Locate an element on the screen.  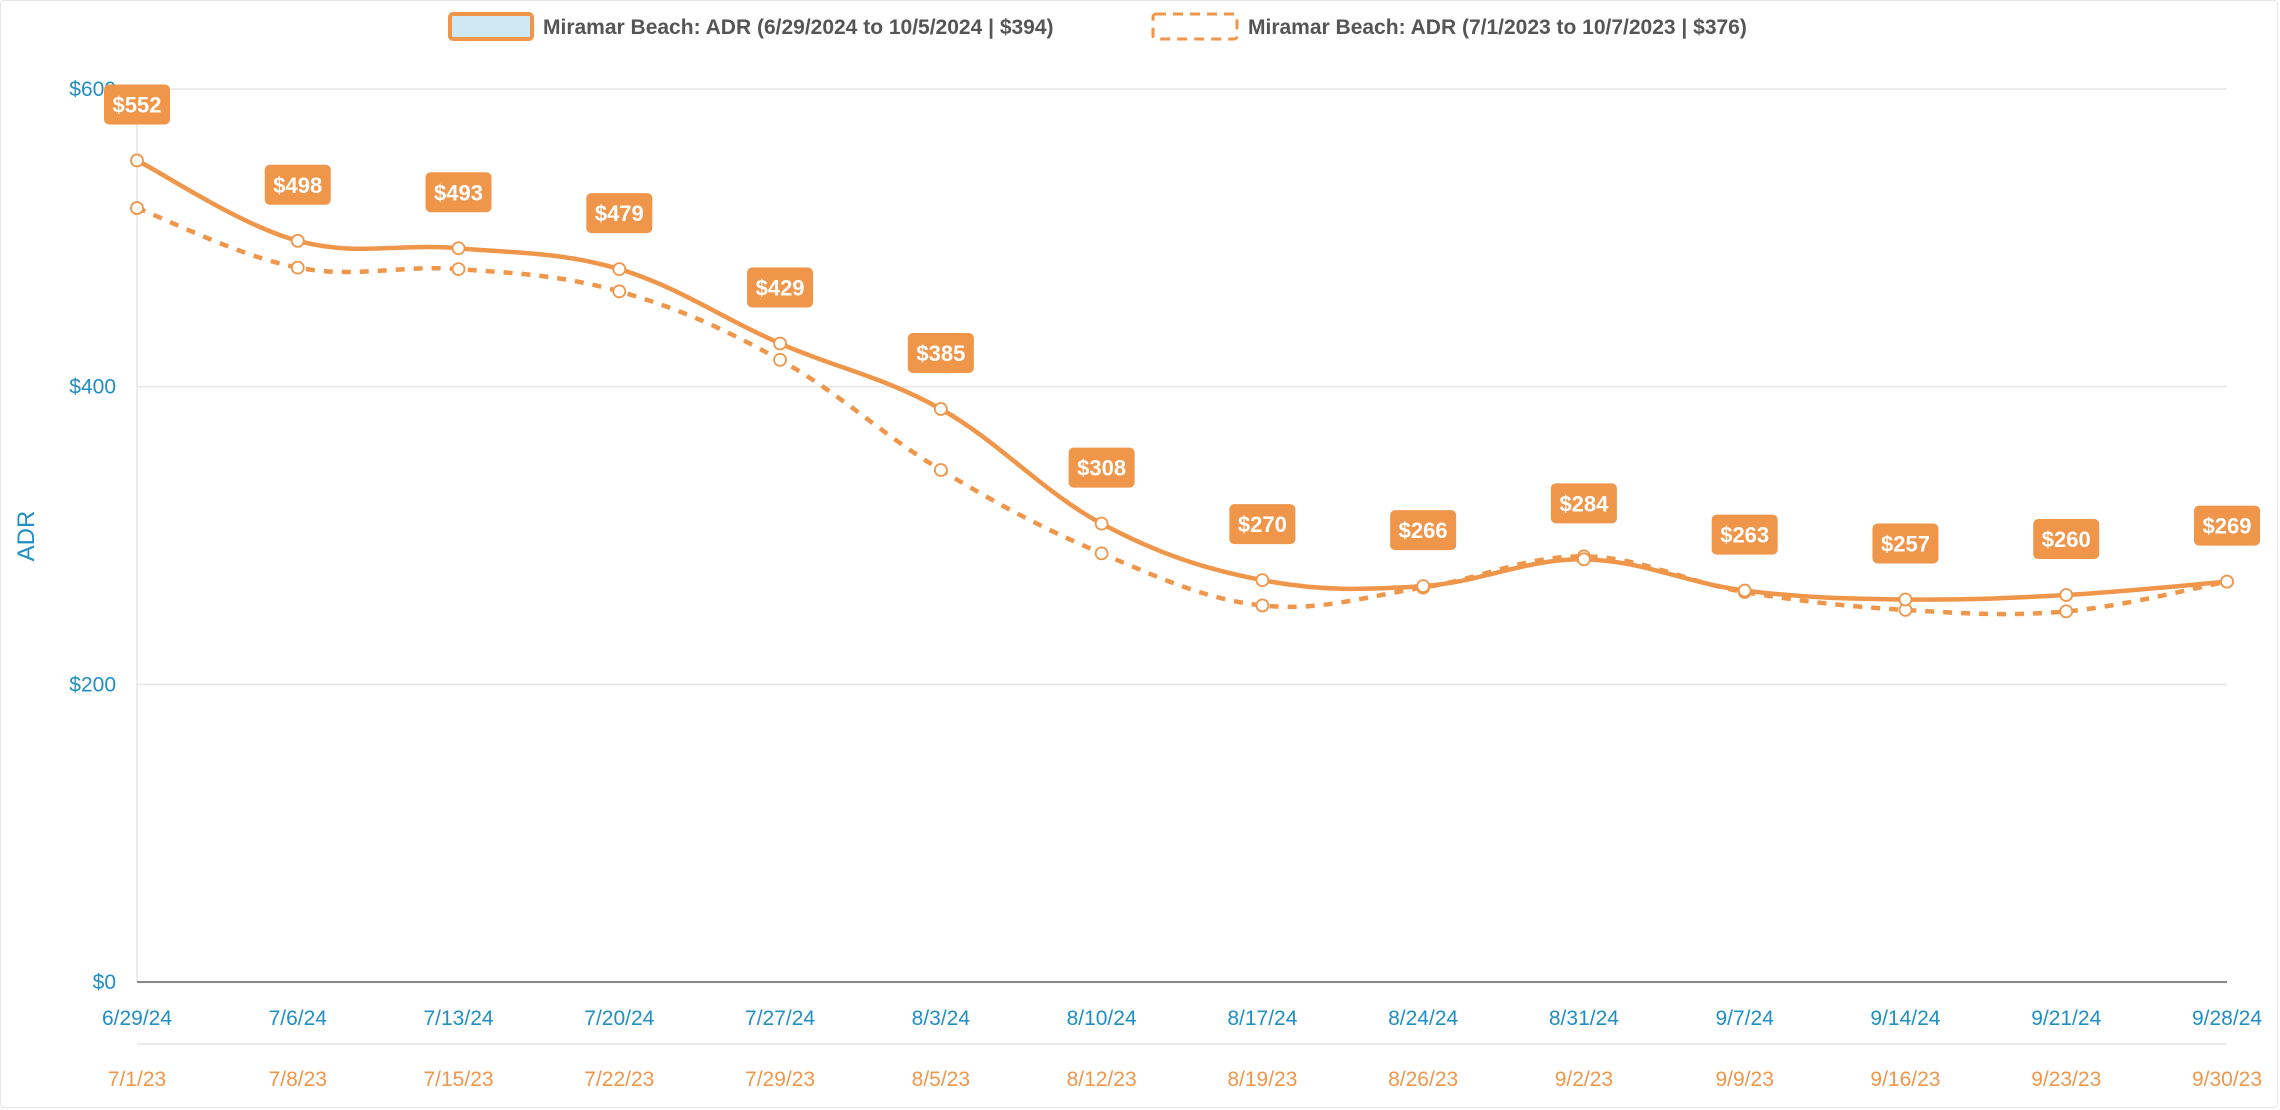
data-label: $429 is located at coordinates (780, 288).